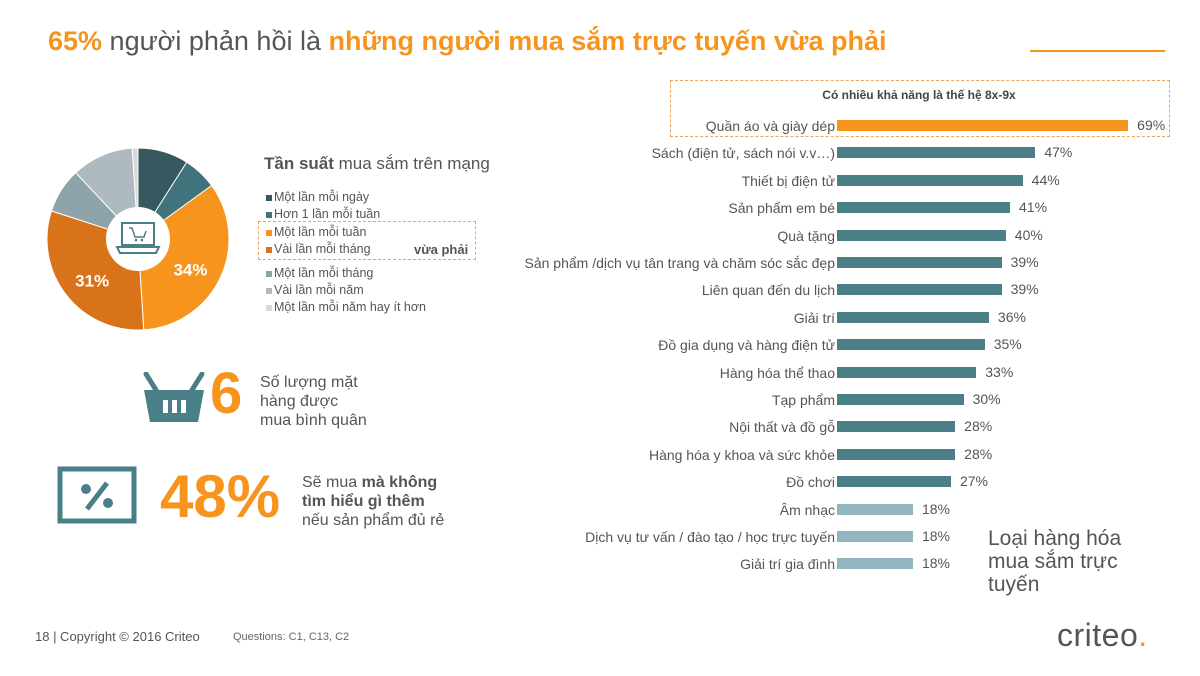  Describe the element at coordinates (1055, 538) in the screenshot. I see `bar-title-line: Loại hàng hóa` at that location.